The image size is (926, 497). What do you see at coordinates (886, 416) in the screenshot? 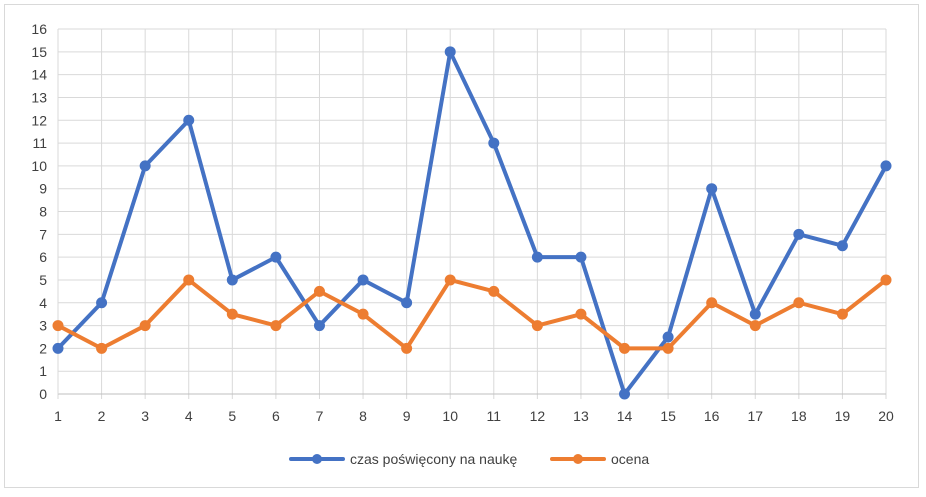
I see `x-tick-label-20: 20` at bounding box center [886, 416].